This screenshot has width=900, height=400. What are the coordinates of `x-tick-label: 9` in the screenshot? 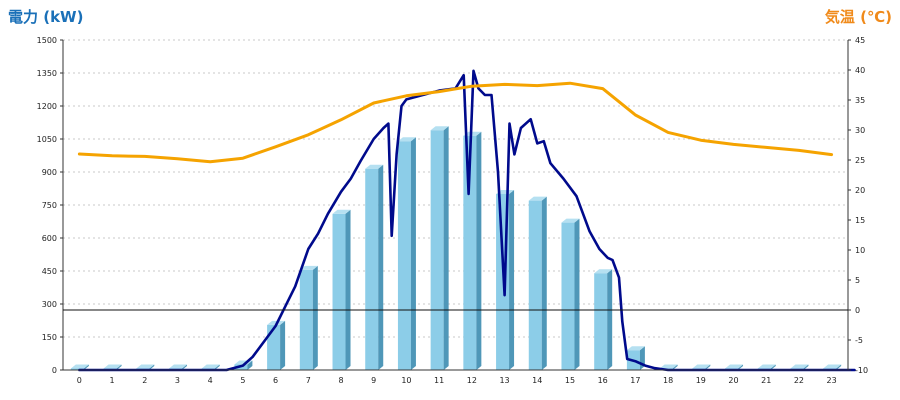 It's located at (373, 380).